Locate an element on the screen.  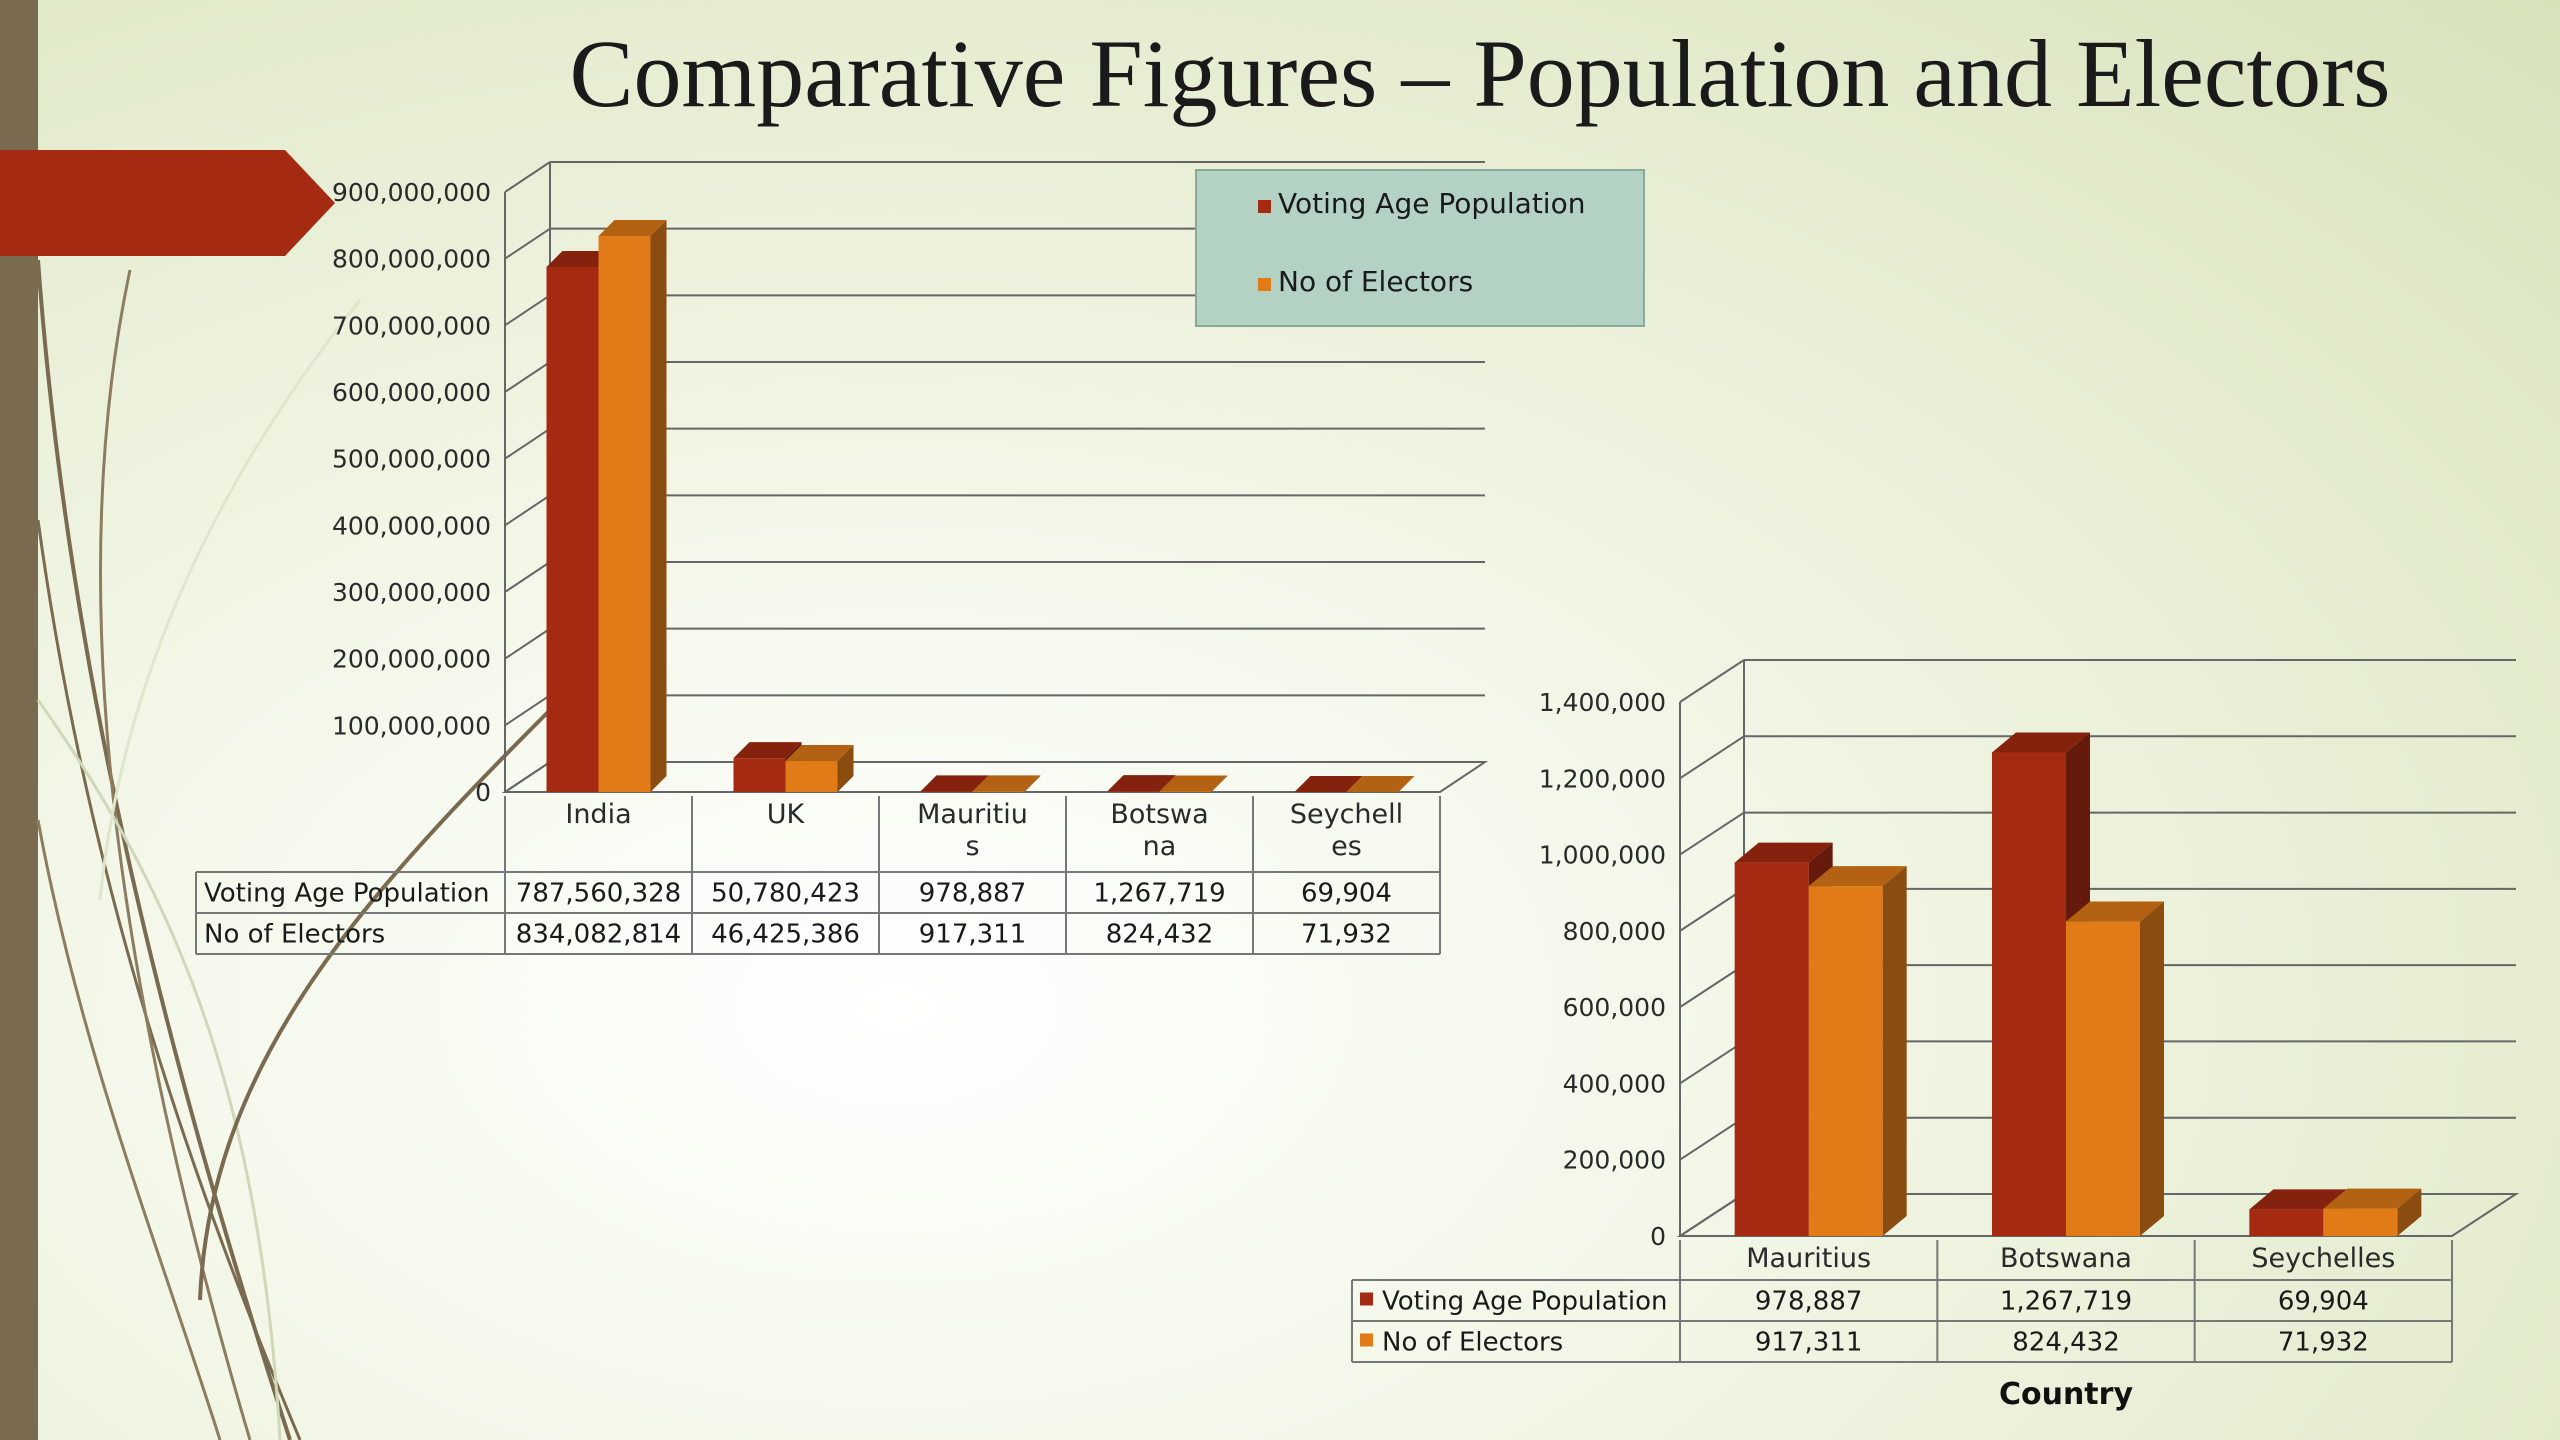
y-tick-label: 700,000,000 is located at coordinates (411, 325).